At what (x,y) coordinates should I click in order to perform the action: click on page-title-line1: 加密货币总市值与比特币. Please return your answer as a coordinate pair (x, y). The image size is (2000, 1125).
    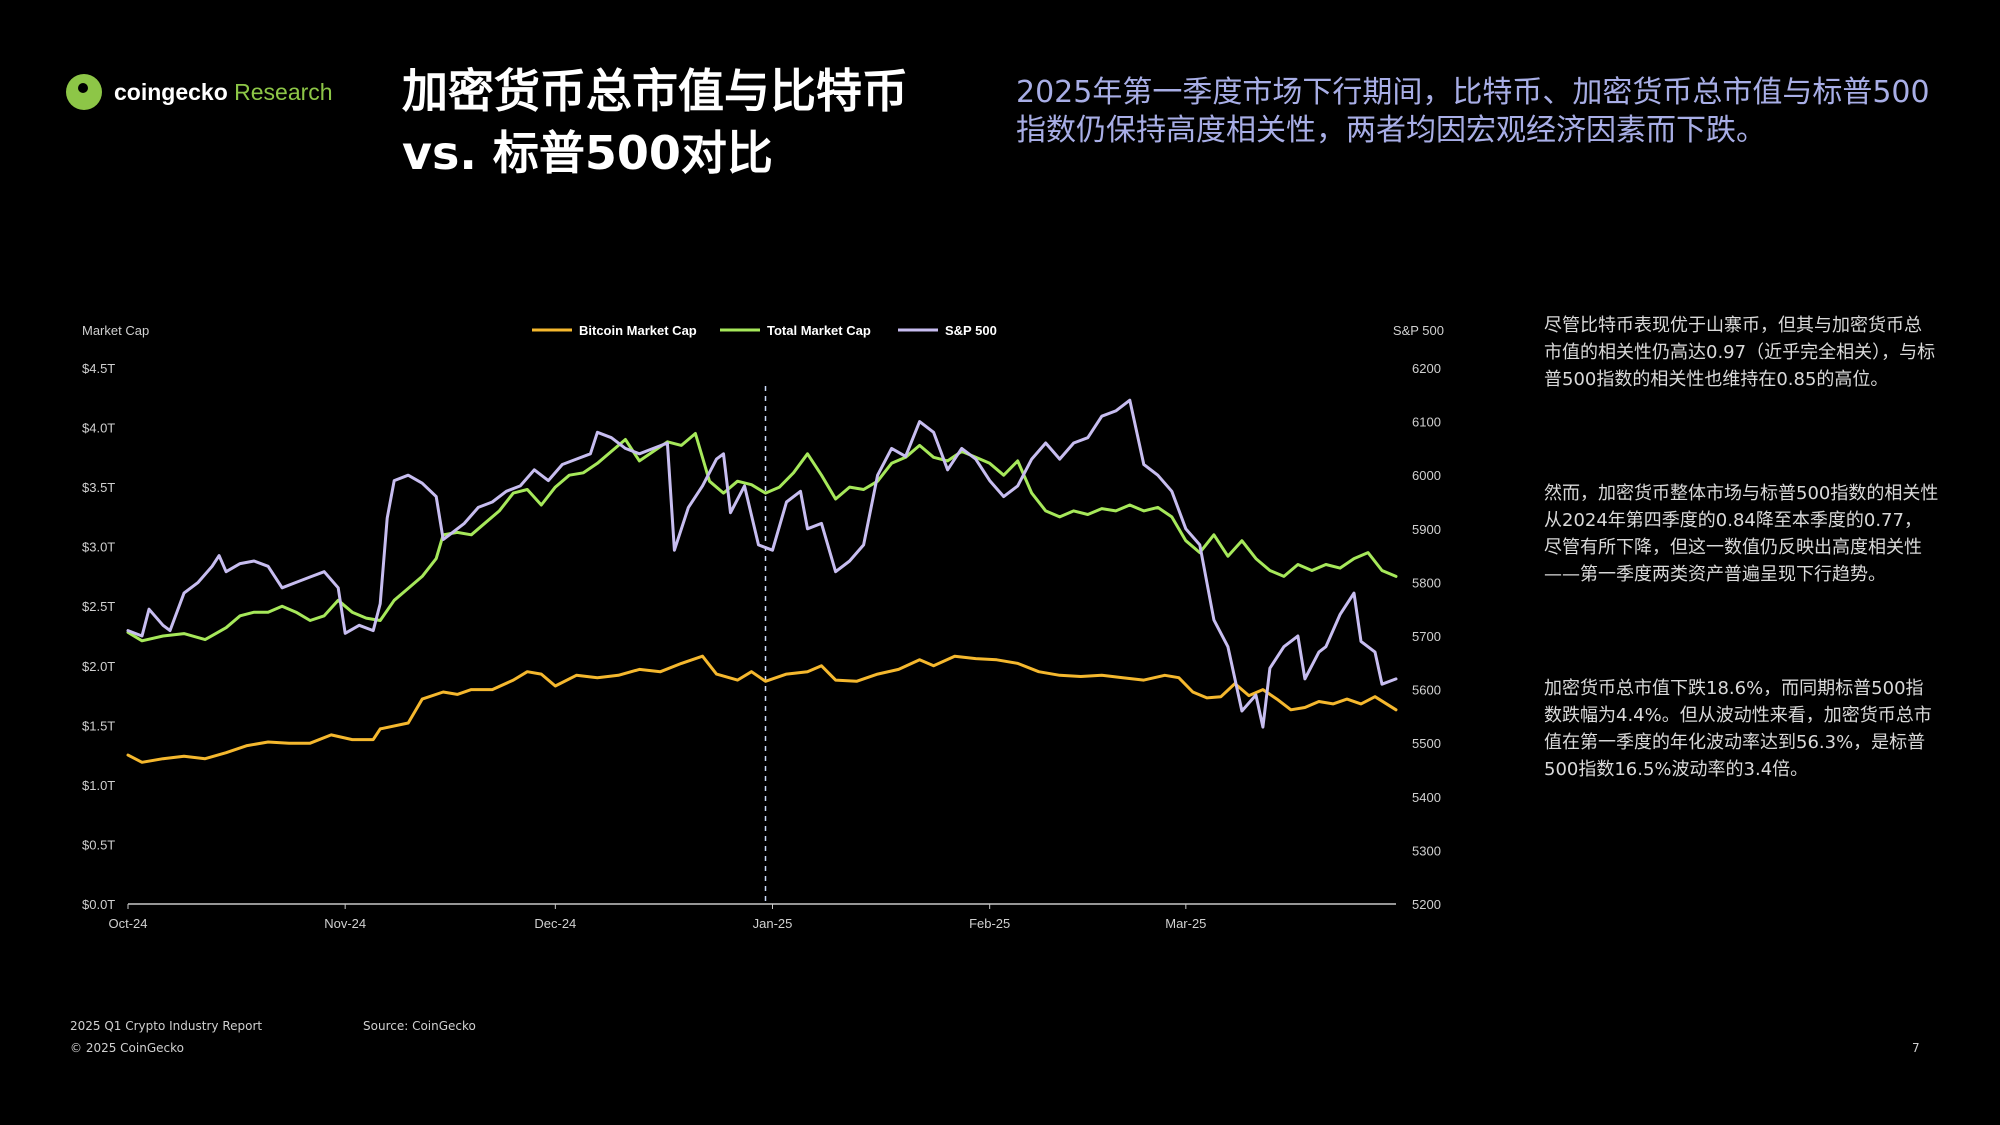
    Looking at the image, I should click on (655, 91).